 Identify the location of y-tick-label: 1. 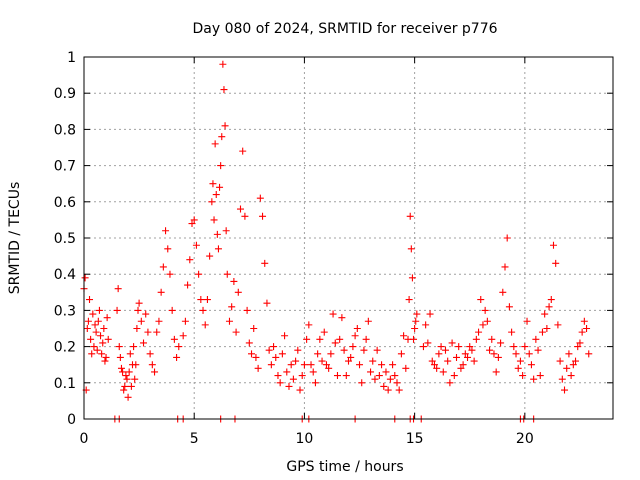
(71, 58).